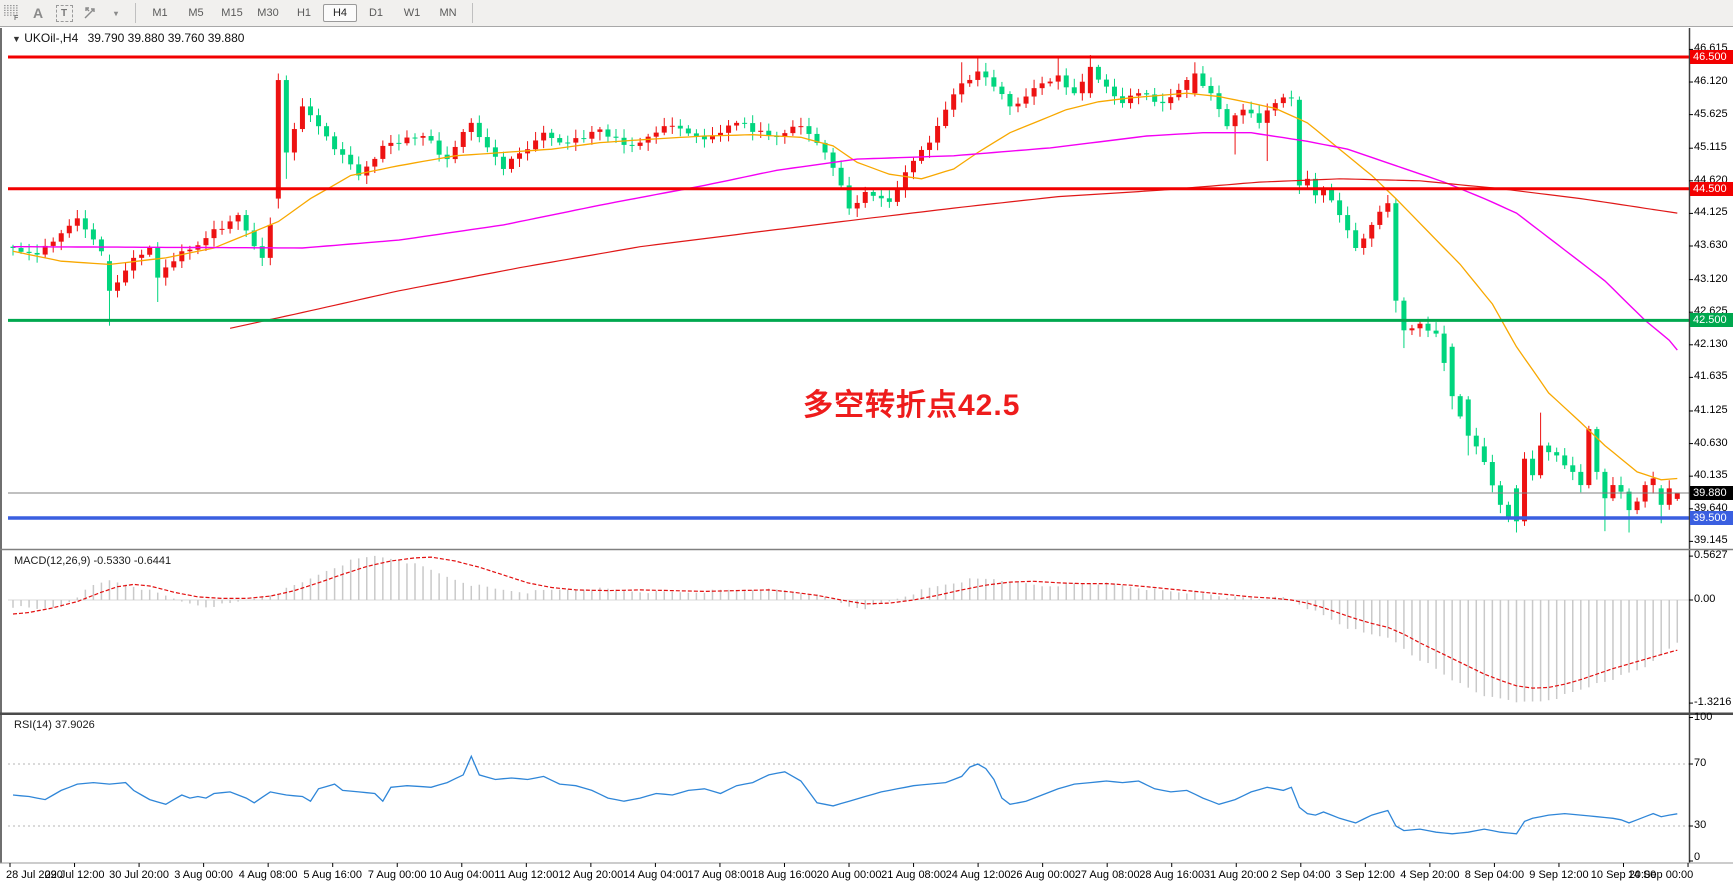 The image size is (1733, 892). What do you see at coordinates (1711, 212) in the screenshot?
I see `price-axis-label: 44.125` at bounding box center [1711, 212].